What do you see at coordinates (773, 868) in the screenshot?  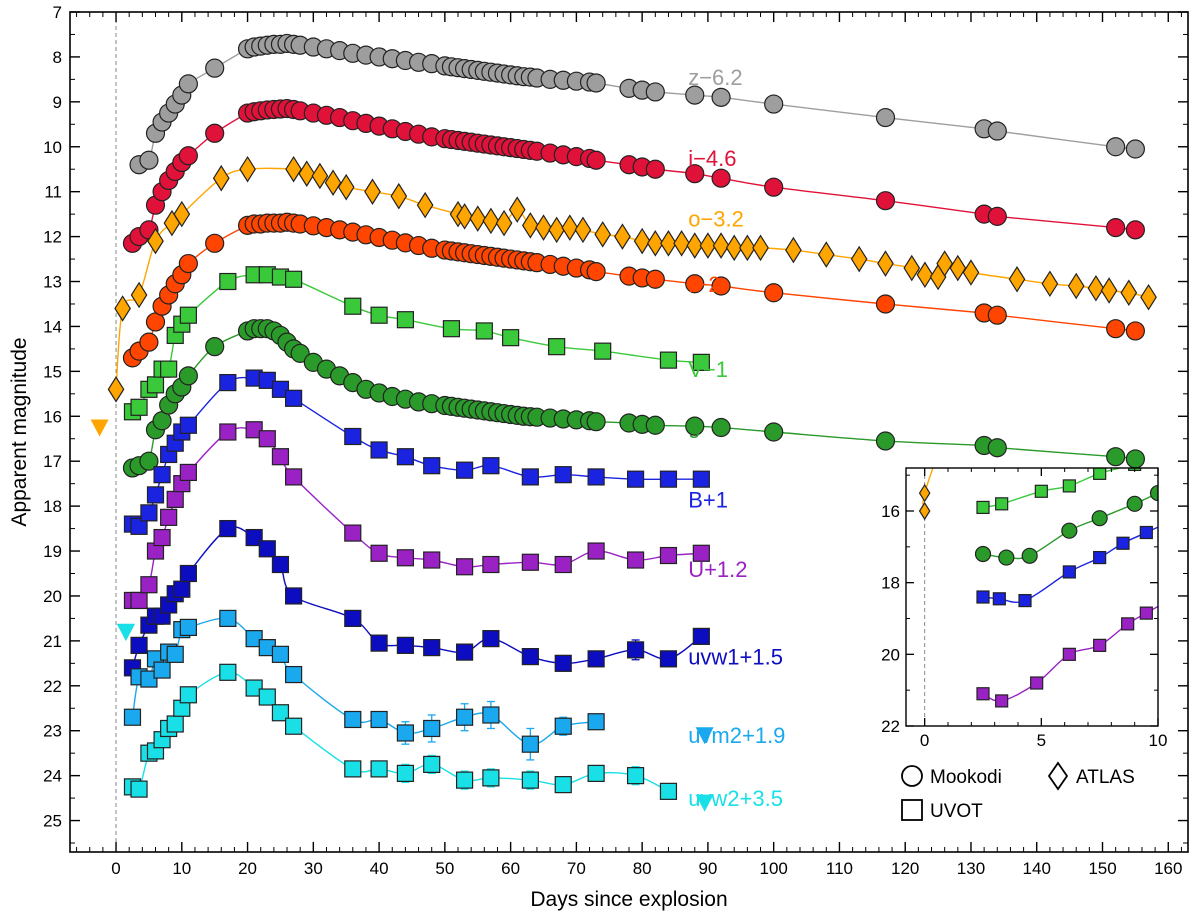 I see `x-tick-label: 100` at bounding box center [773, 868].